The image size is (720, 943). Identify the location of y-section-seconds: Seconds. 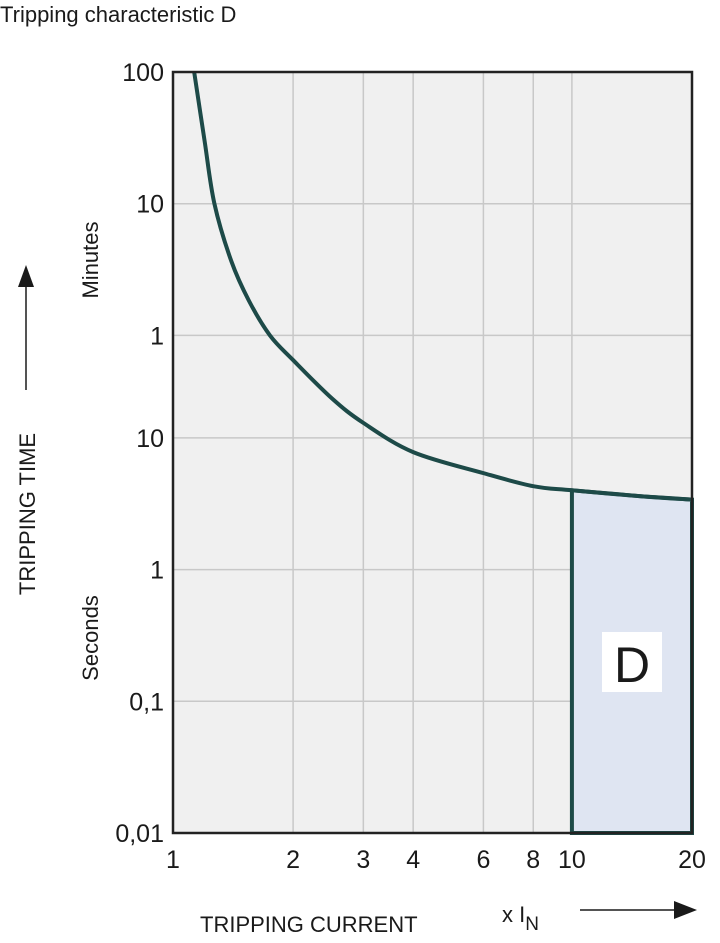
(90, 638).